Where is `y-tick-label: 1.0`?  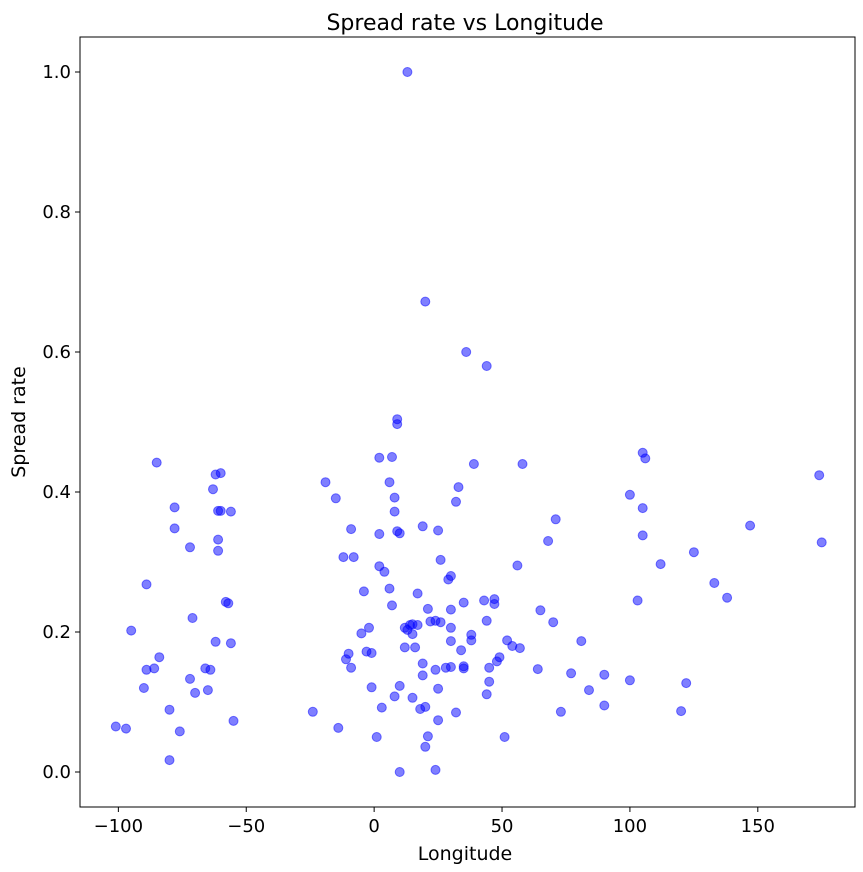 y-tick-label: 1.0 is located at coordinates (56, 72).